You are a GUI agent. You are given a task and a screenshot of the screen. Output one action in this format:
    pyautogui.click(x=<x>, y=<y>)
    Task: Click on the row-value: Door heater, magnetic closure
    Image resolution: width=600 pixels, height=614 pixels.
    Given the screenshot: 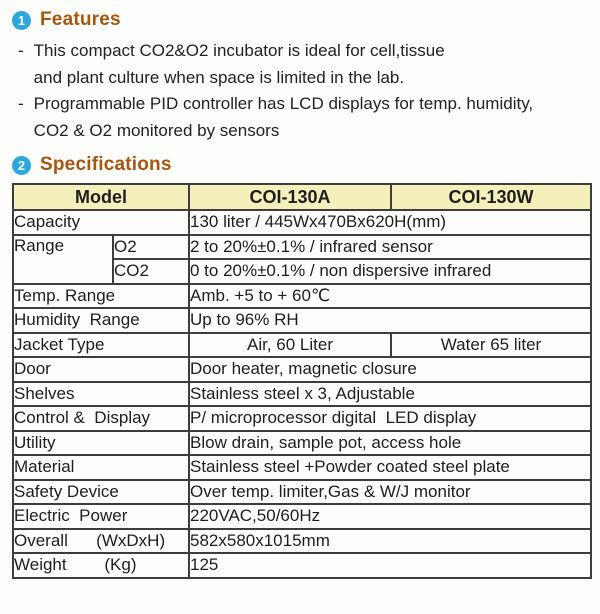 What is the action you would take?
    pyautogui.click(x=390, y=369)
    